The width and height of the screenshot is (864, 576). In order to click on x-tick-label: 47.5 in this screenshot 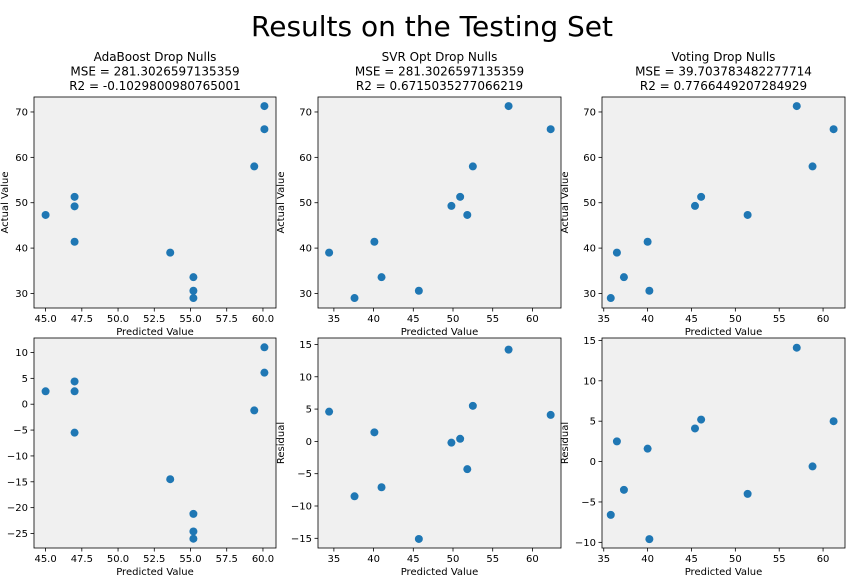, I will do `click(82, 559)`.